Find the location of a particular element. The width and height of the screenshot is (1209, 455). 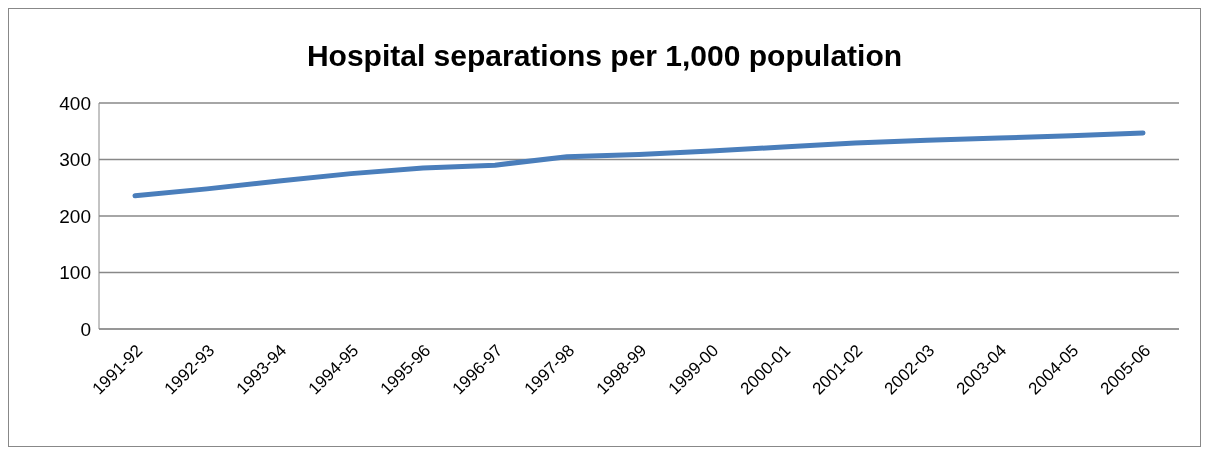

y-tick-label: 400 is located at coordinates (75, 103).